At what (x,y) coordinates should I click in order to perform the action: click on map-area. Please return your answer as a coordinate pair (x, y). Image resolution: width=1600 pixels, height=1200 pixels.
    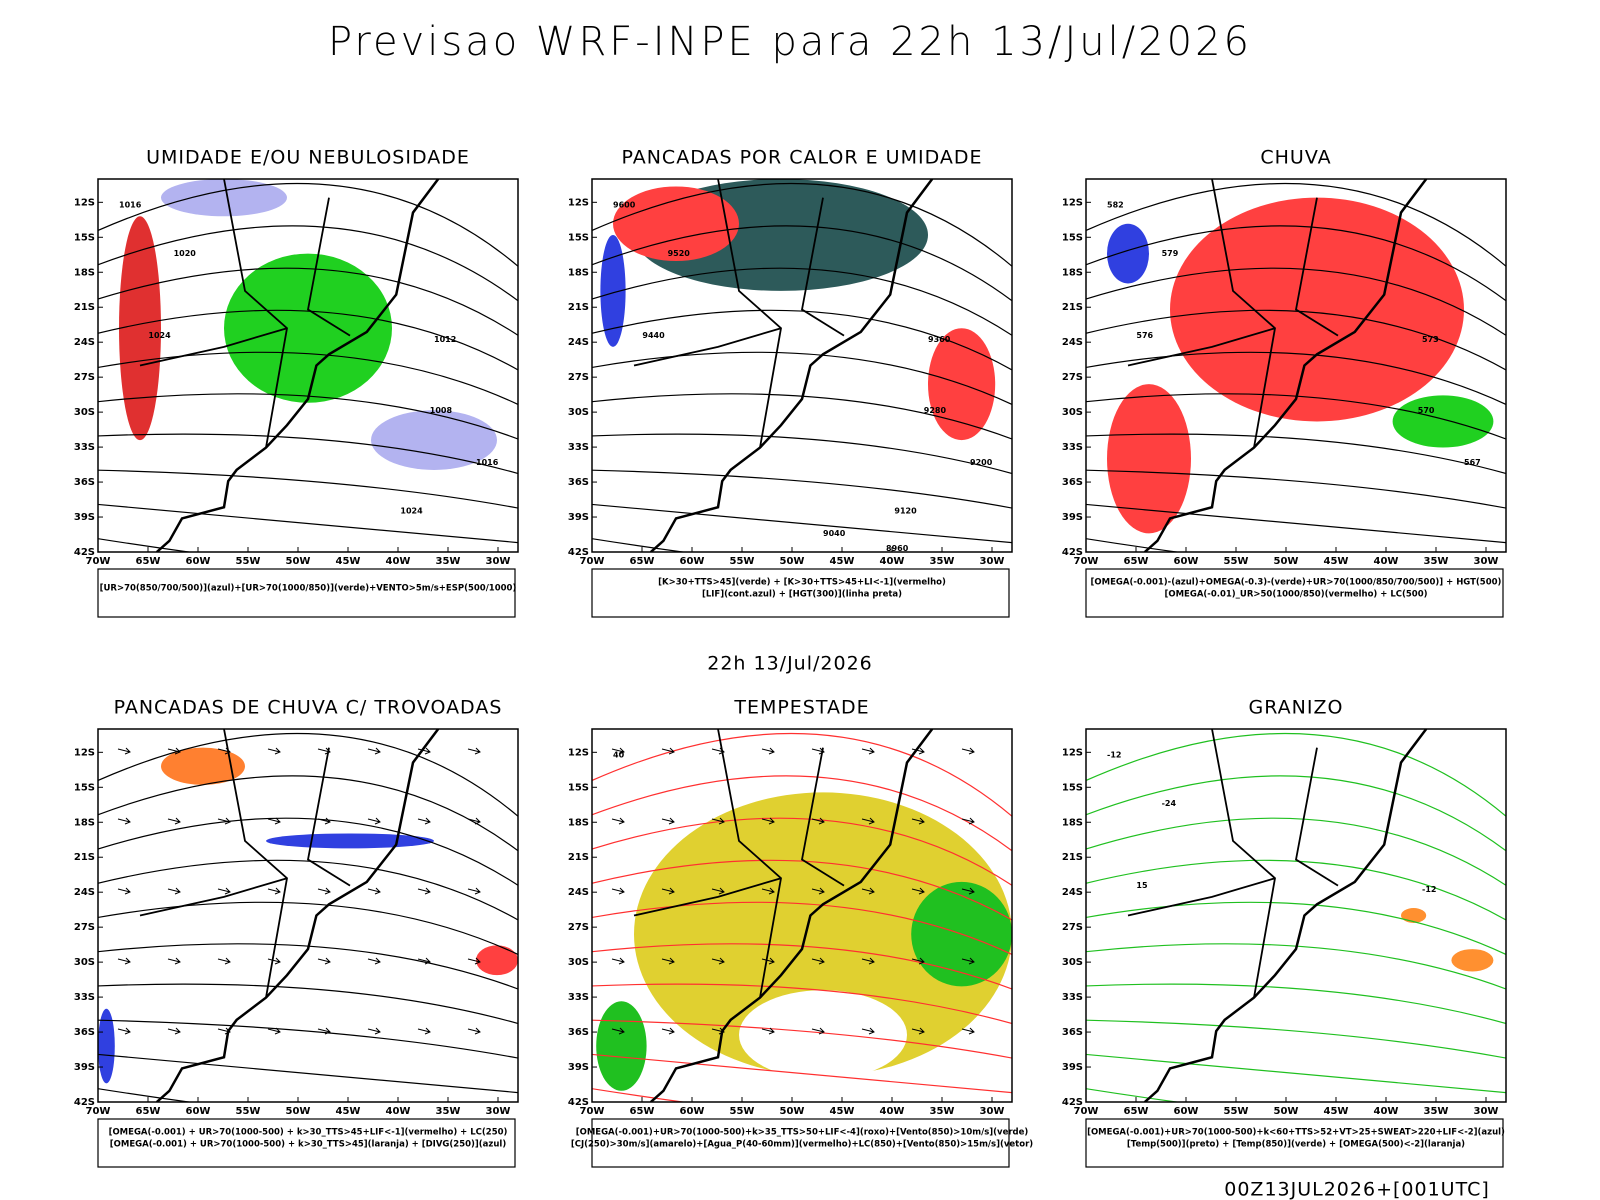
    Looking at the image, I should click on (308, 915).